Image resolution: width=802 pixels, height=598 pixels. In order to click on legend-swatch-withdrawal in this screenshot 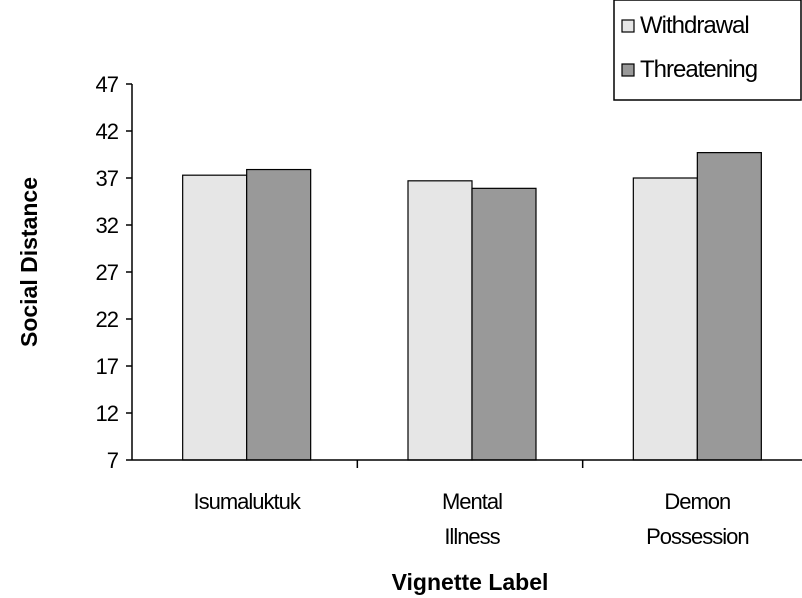, I will do `click(628, 26)`.